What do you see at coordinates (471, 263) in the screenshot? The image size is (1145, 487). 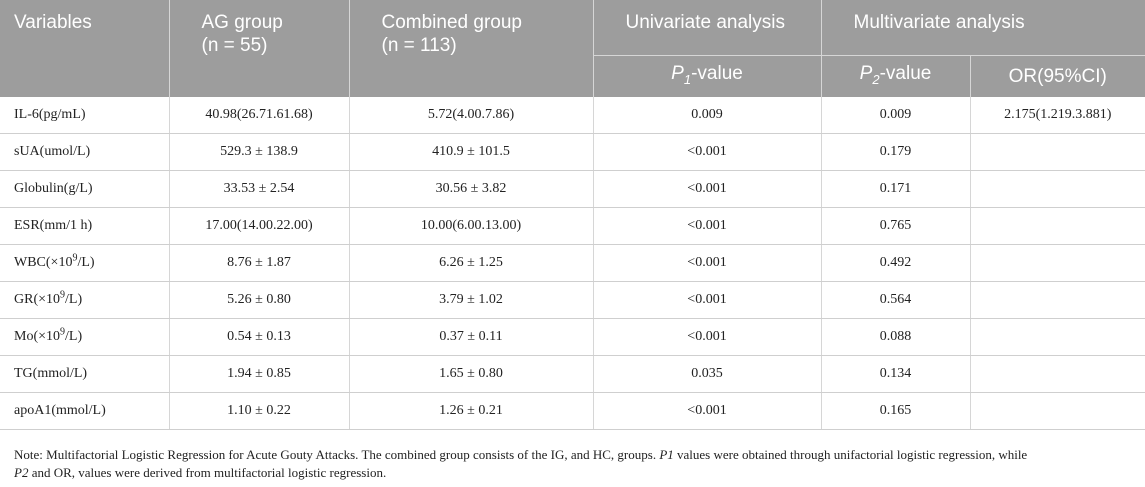 I see `cell-combined: 6.26 ± 1.25` at bounding box center [471, 263].